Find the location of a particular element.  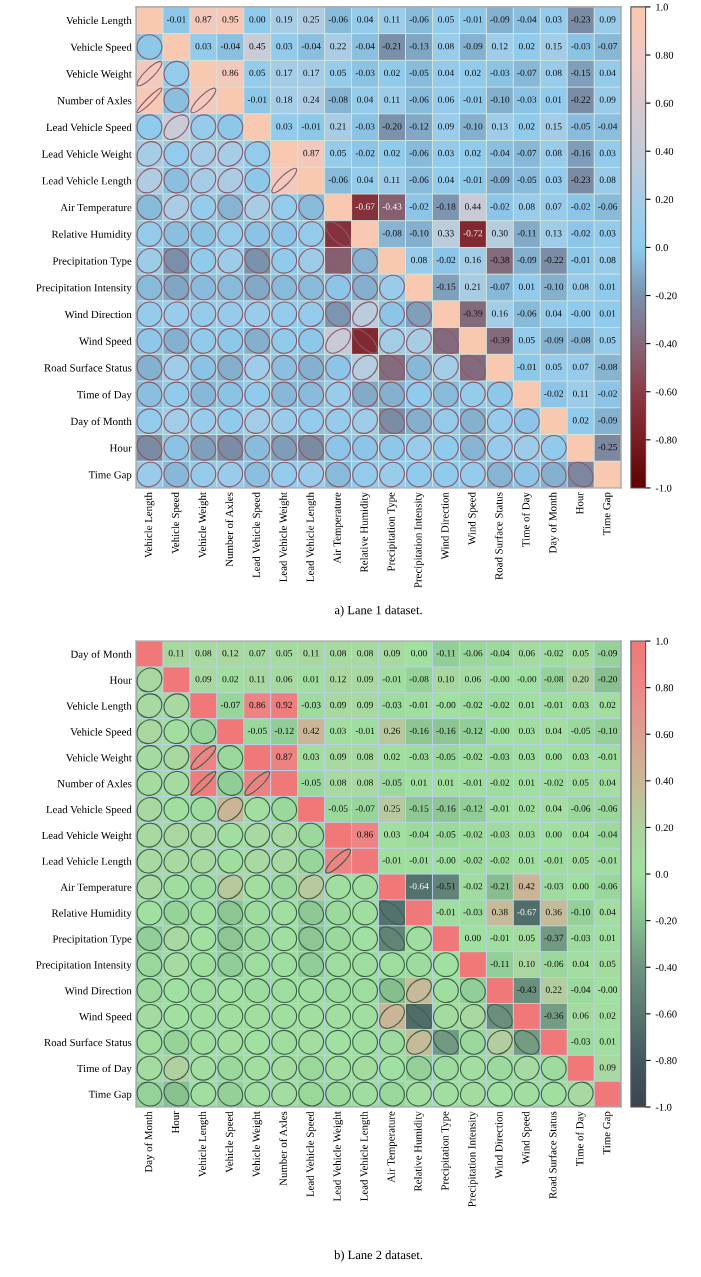

x-tick-label: Time of Day is located at coordinates (526, 519).